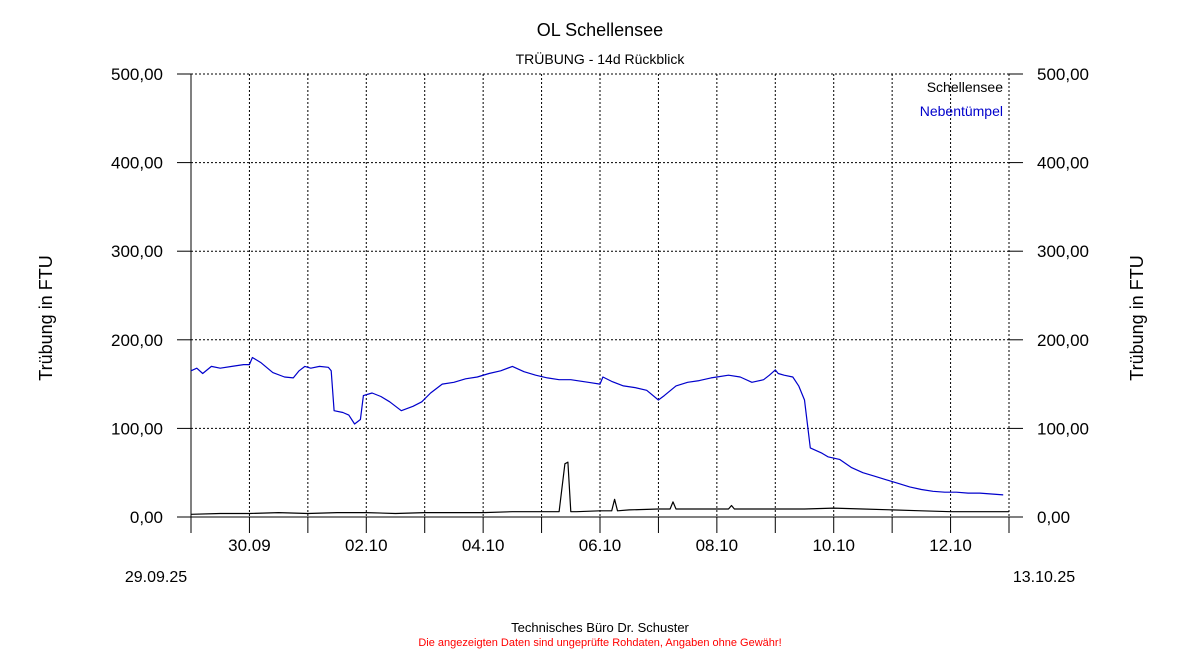 The height and width of the screenshot is (655, 1200). I want to click on y-tick-label-right: 100,00, so click(1063, 428).